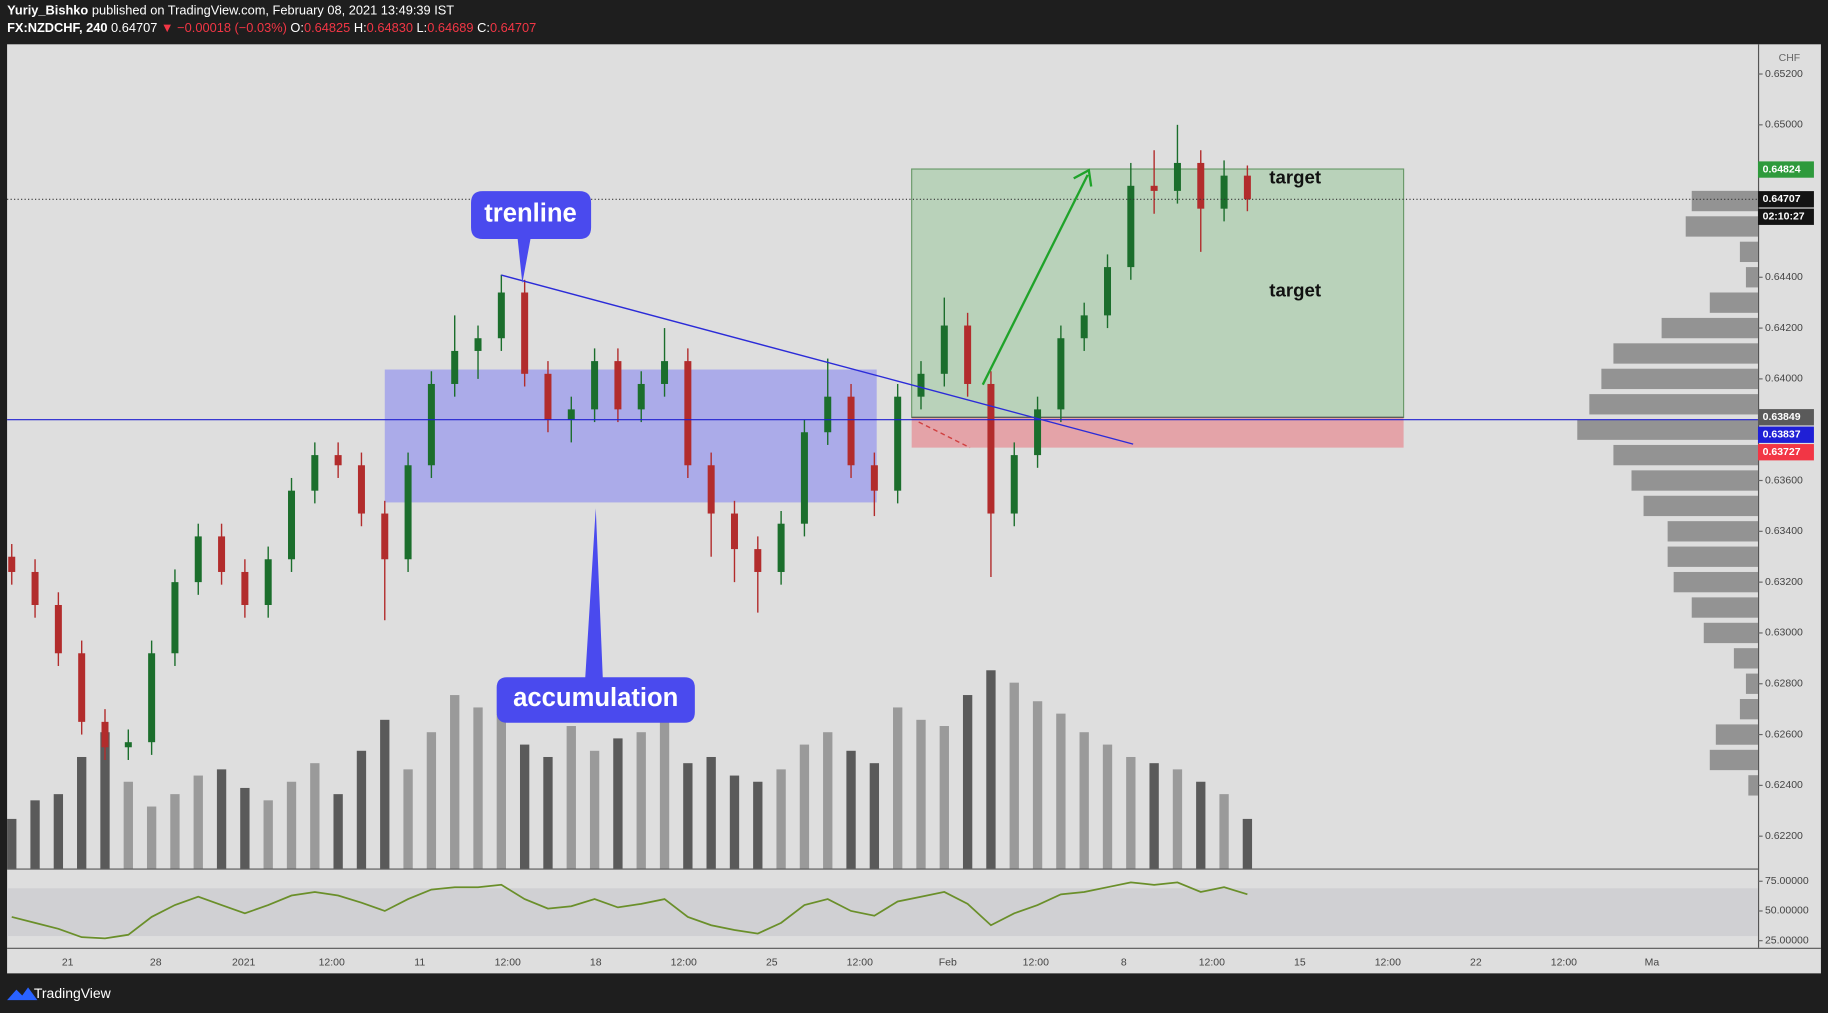  I want to click on countdown: 02:10:27, so click(1784, 217).